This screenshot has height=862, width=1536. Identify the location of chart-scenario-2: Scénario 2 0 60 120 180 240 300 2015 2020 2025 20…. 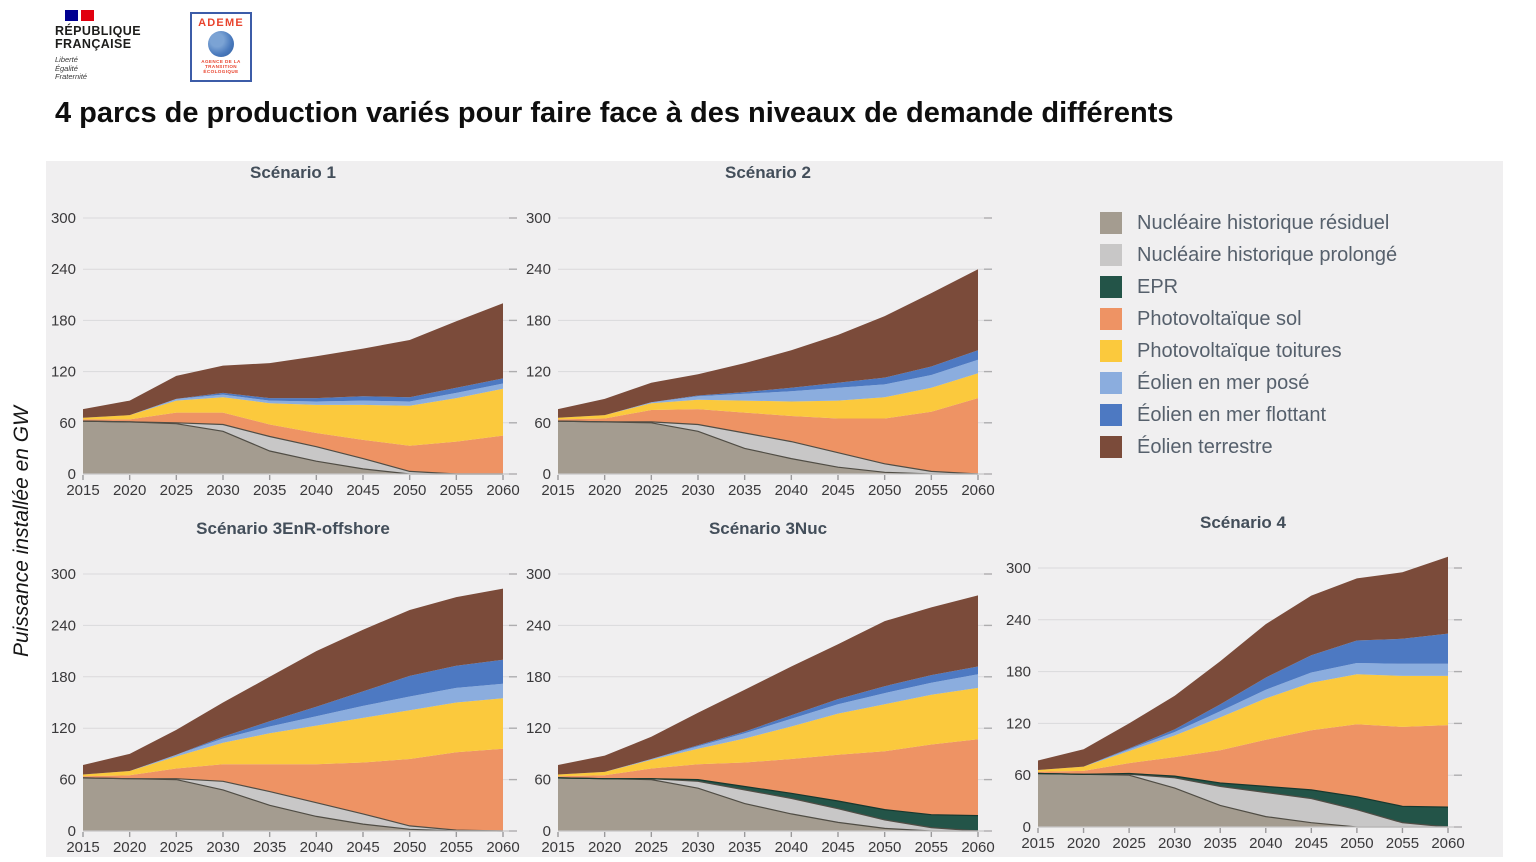
(761, 333).